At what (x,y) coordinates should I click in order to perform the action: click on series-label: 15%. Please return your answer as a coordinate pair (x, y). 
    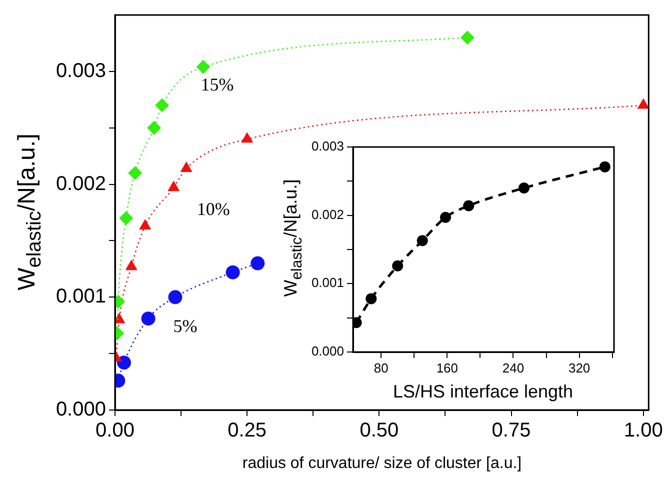
    Looking at the image, I should click on (217, 84).